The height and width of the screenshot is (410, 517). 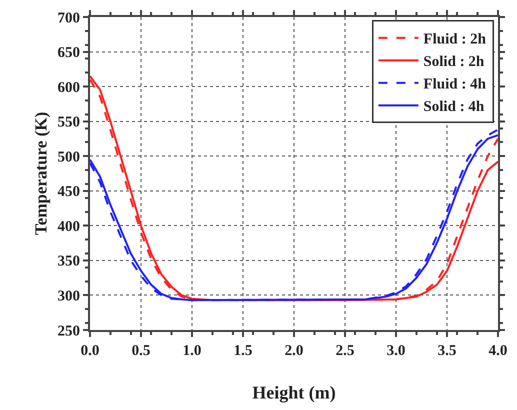 I want to click on legend-label: Solid : 2h, so click(x=454, y=62).